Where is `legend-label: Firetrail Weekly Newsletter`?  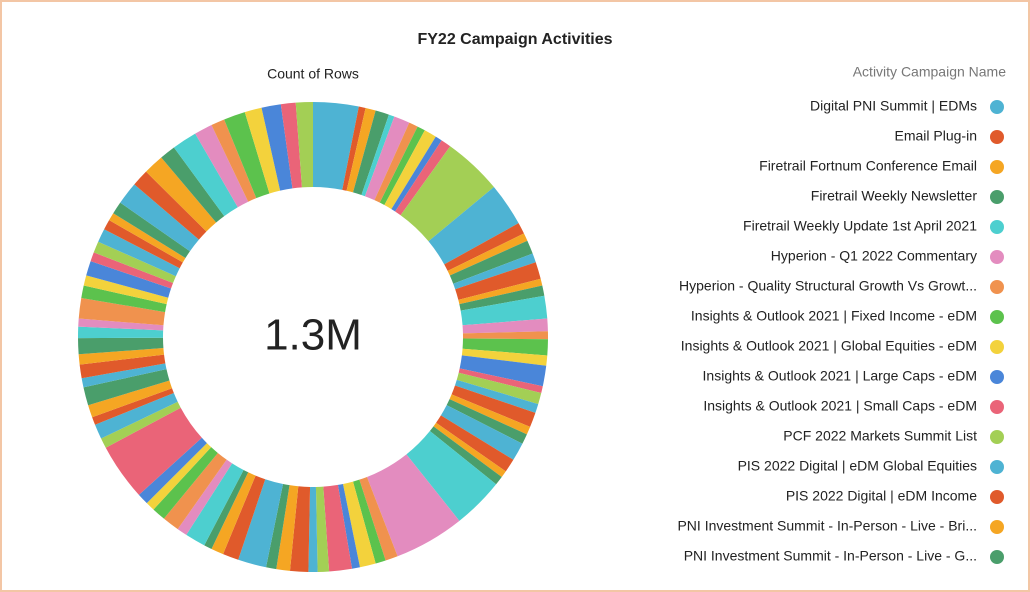 legend-label: Firetrail Weekly Newsletter is located at coordinates (894, 196).